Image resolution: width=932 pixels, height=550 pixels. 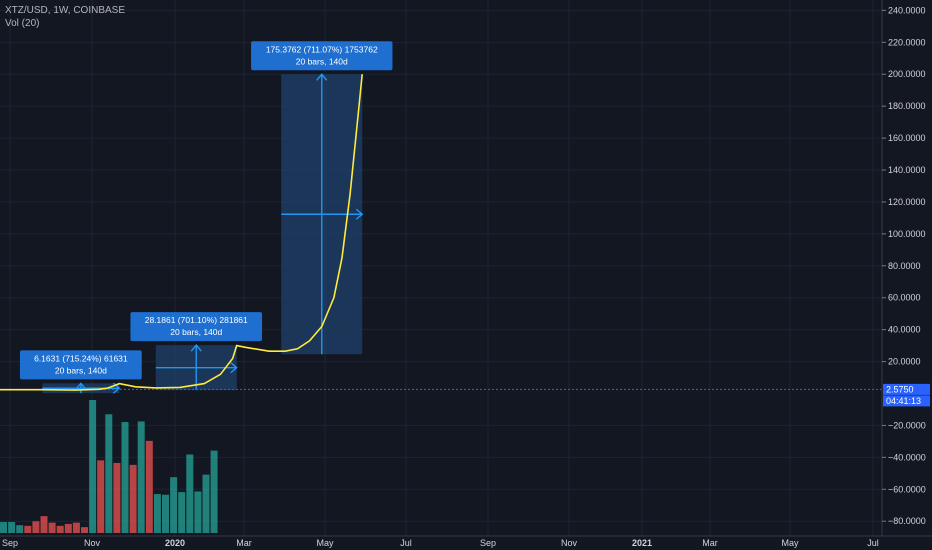 I want to click on price-tick-label: 140.0000, so click(x=907, y=170).